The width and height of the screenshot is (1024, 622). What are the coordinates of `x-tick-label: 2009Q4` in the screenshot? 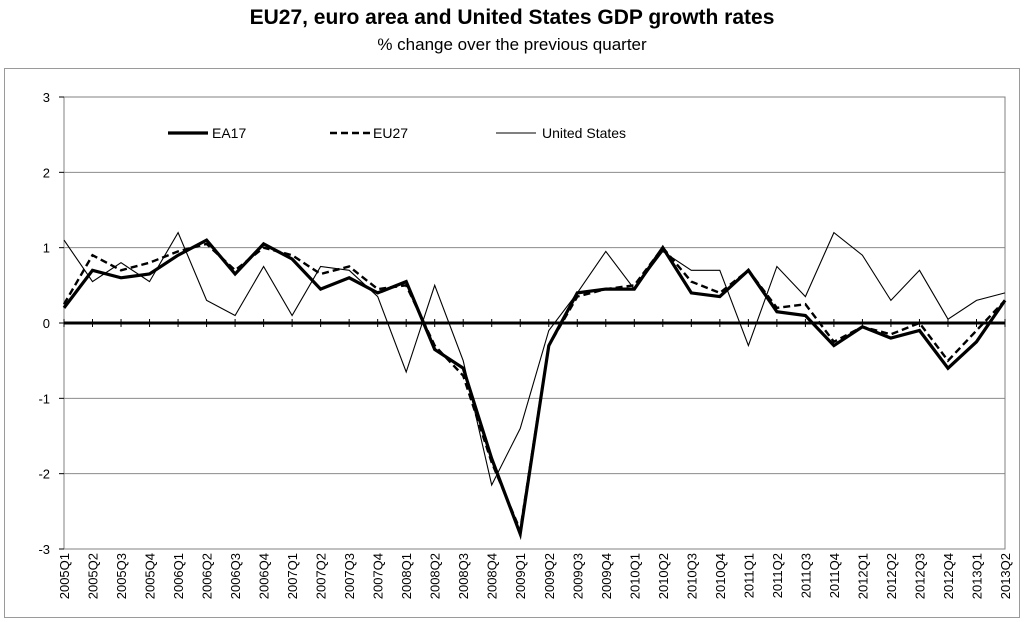 It's located at (606, 576).